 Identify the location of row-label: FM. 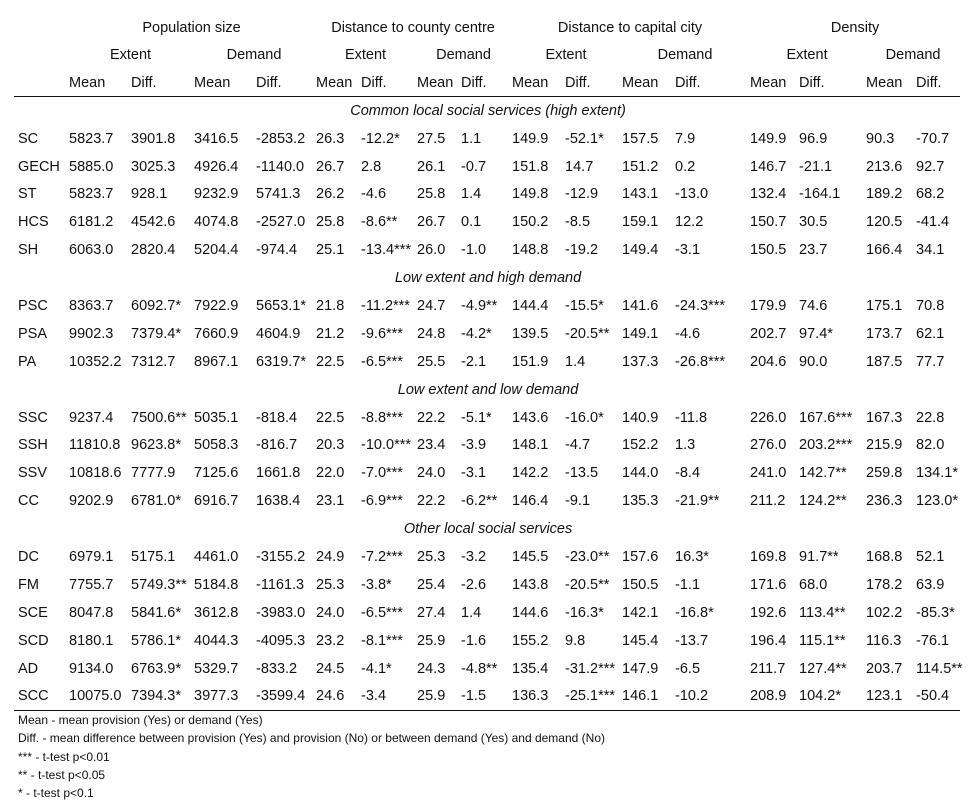
(28, 584).